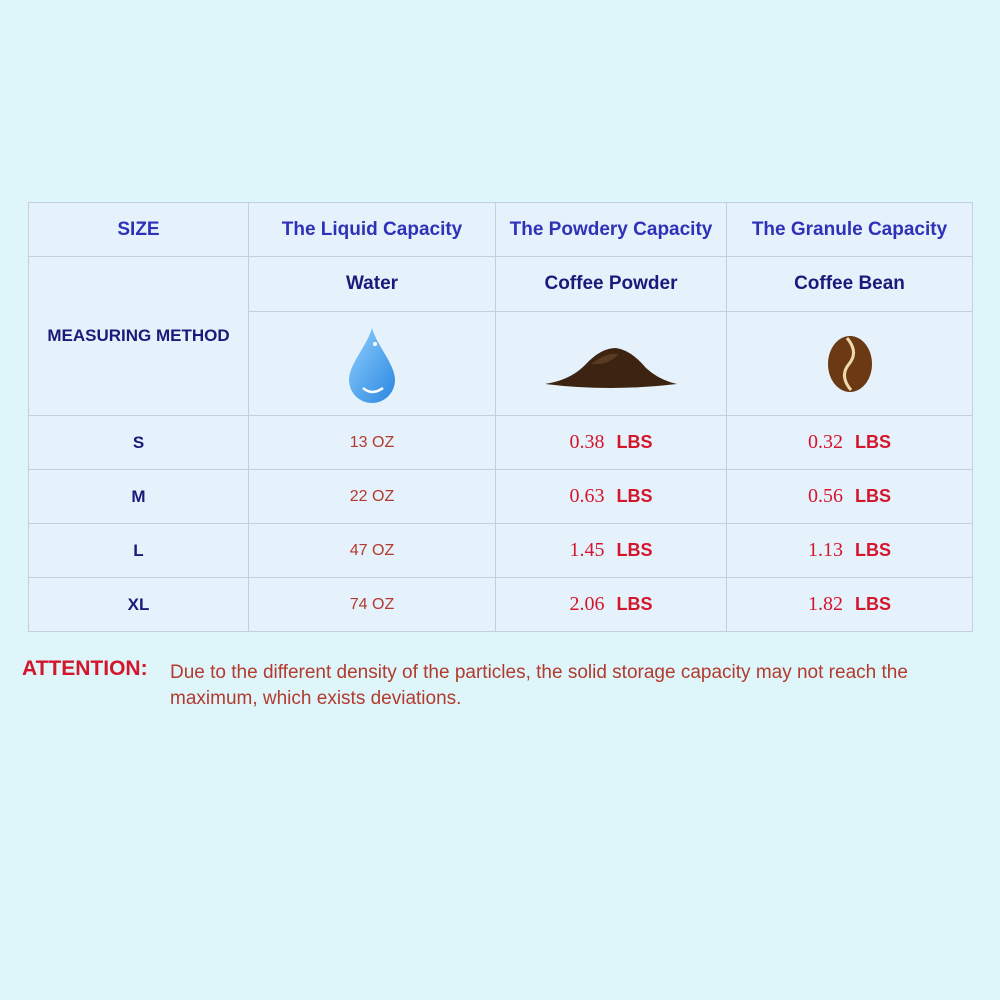  I want to click on powder-value: 0.63, so click(587, 496).